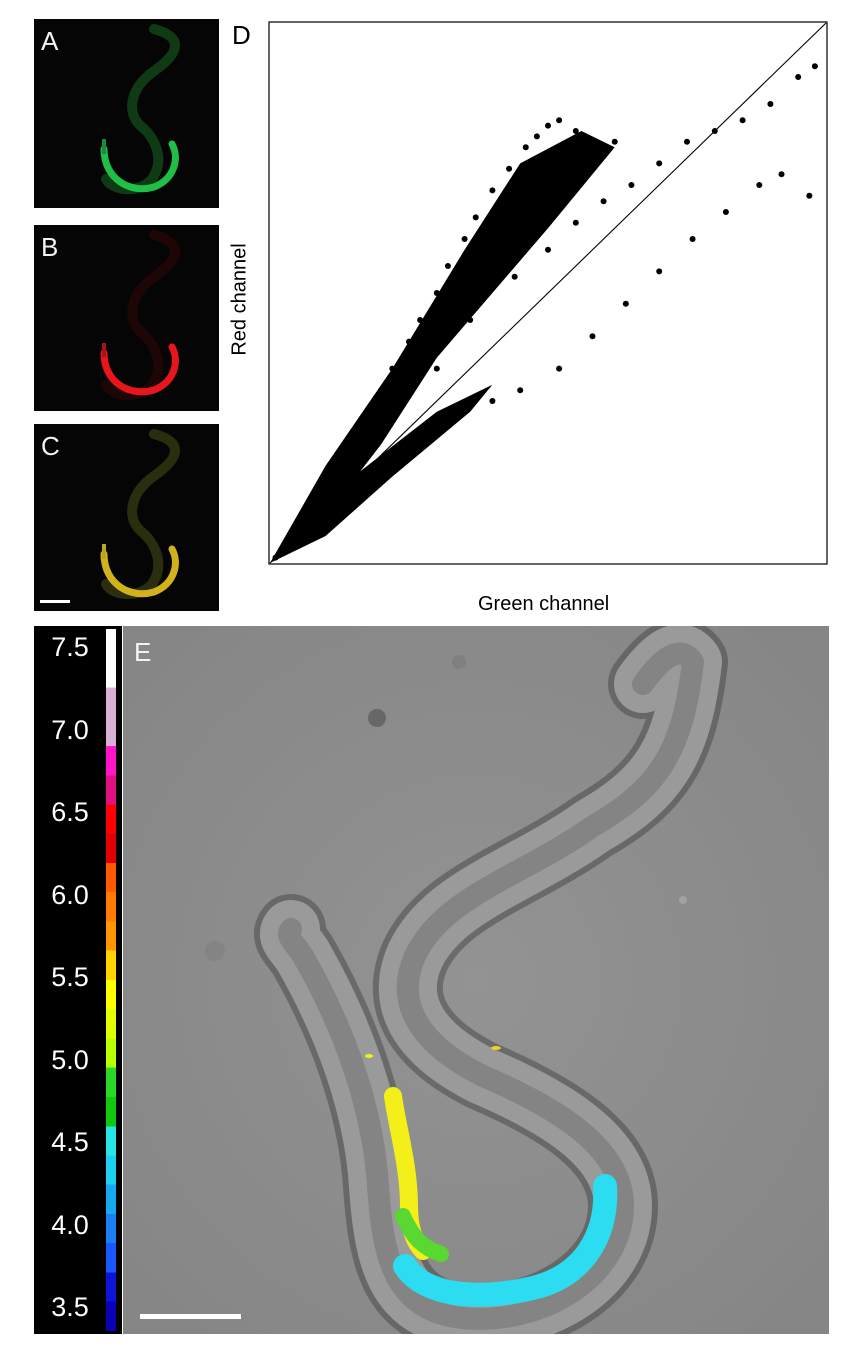 The image size is (856, 1361). I want to click on colorbar-tick-label: 5.5, so click(70, 977).